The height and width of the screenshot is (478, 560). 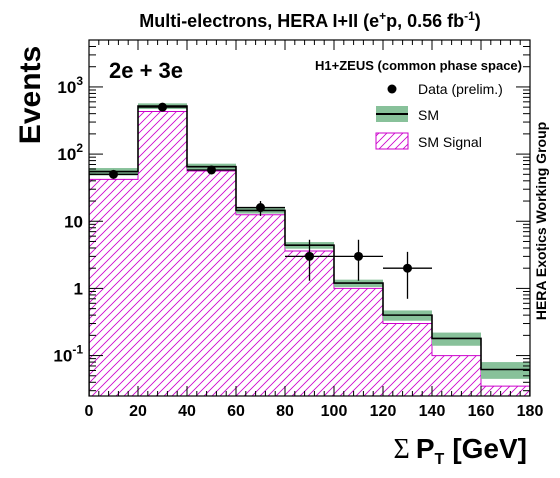 I want to click on x-tick-label-40: 40, so click(x=187, y=411).